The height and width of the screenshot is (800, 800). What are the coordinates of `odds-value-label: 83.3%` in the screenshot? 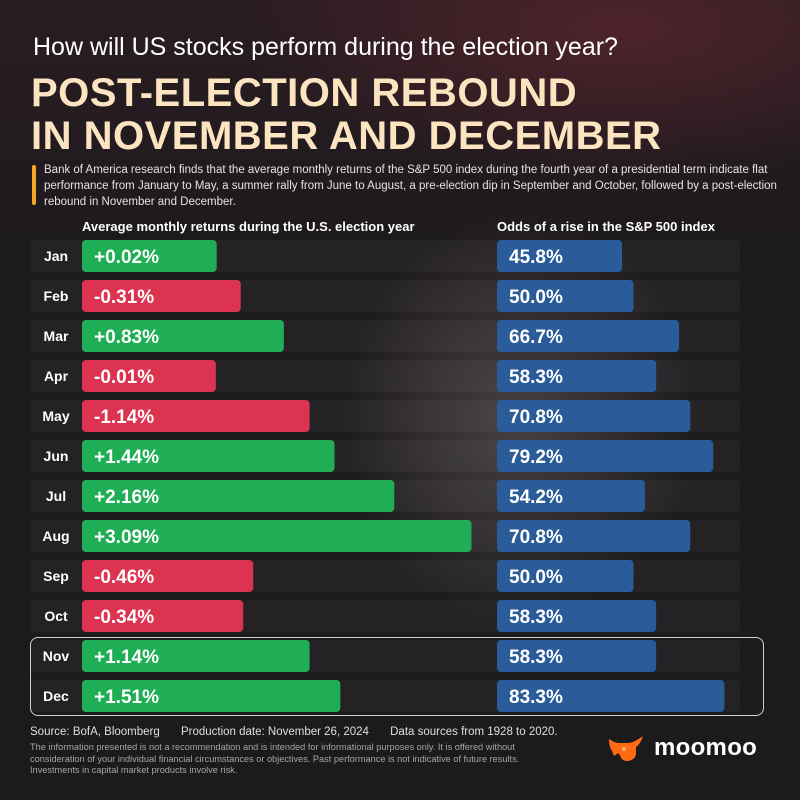 It's located at (536, 697).